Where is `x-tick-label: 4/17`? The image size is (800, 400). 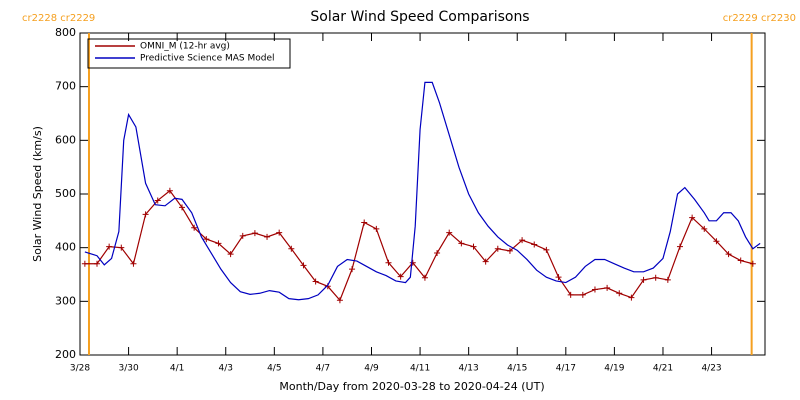 x-tick-label: 4/17 is located at coordinates (566, 369).